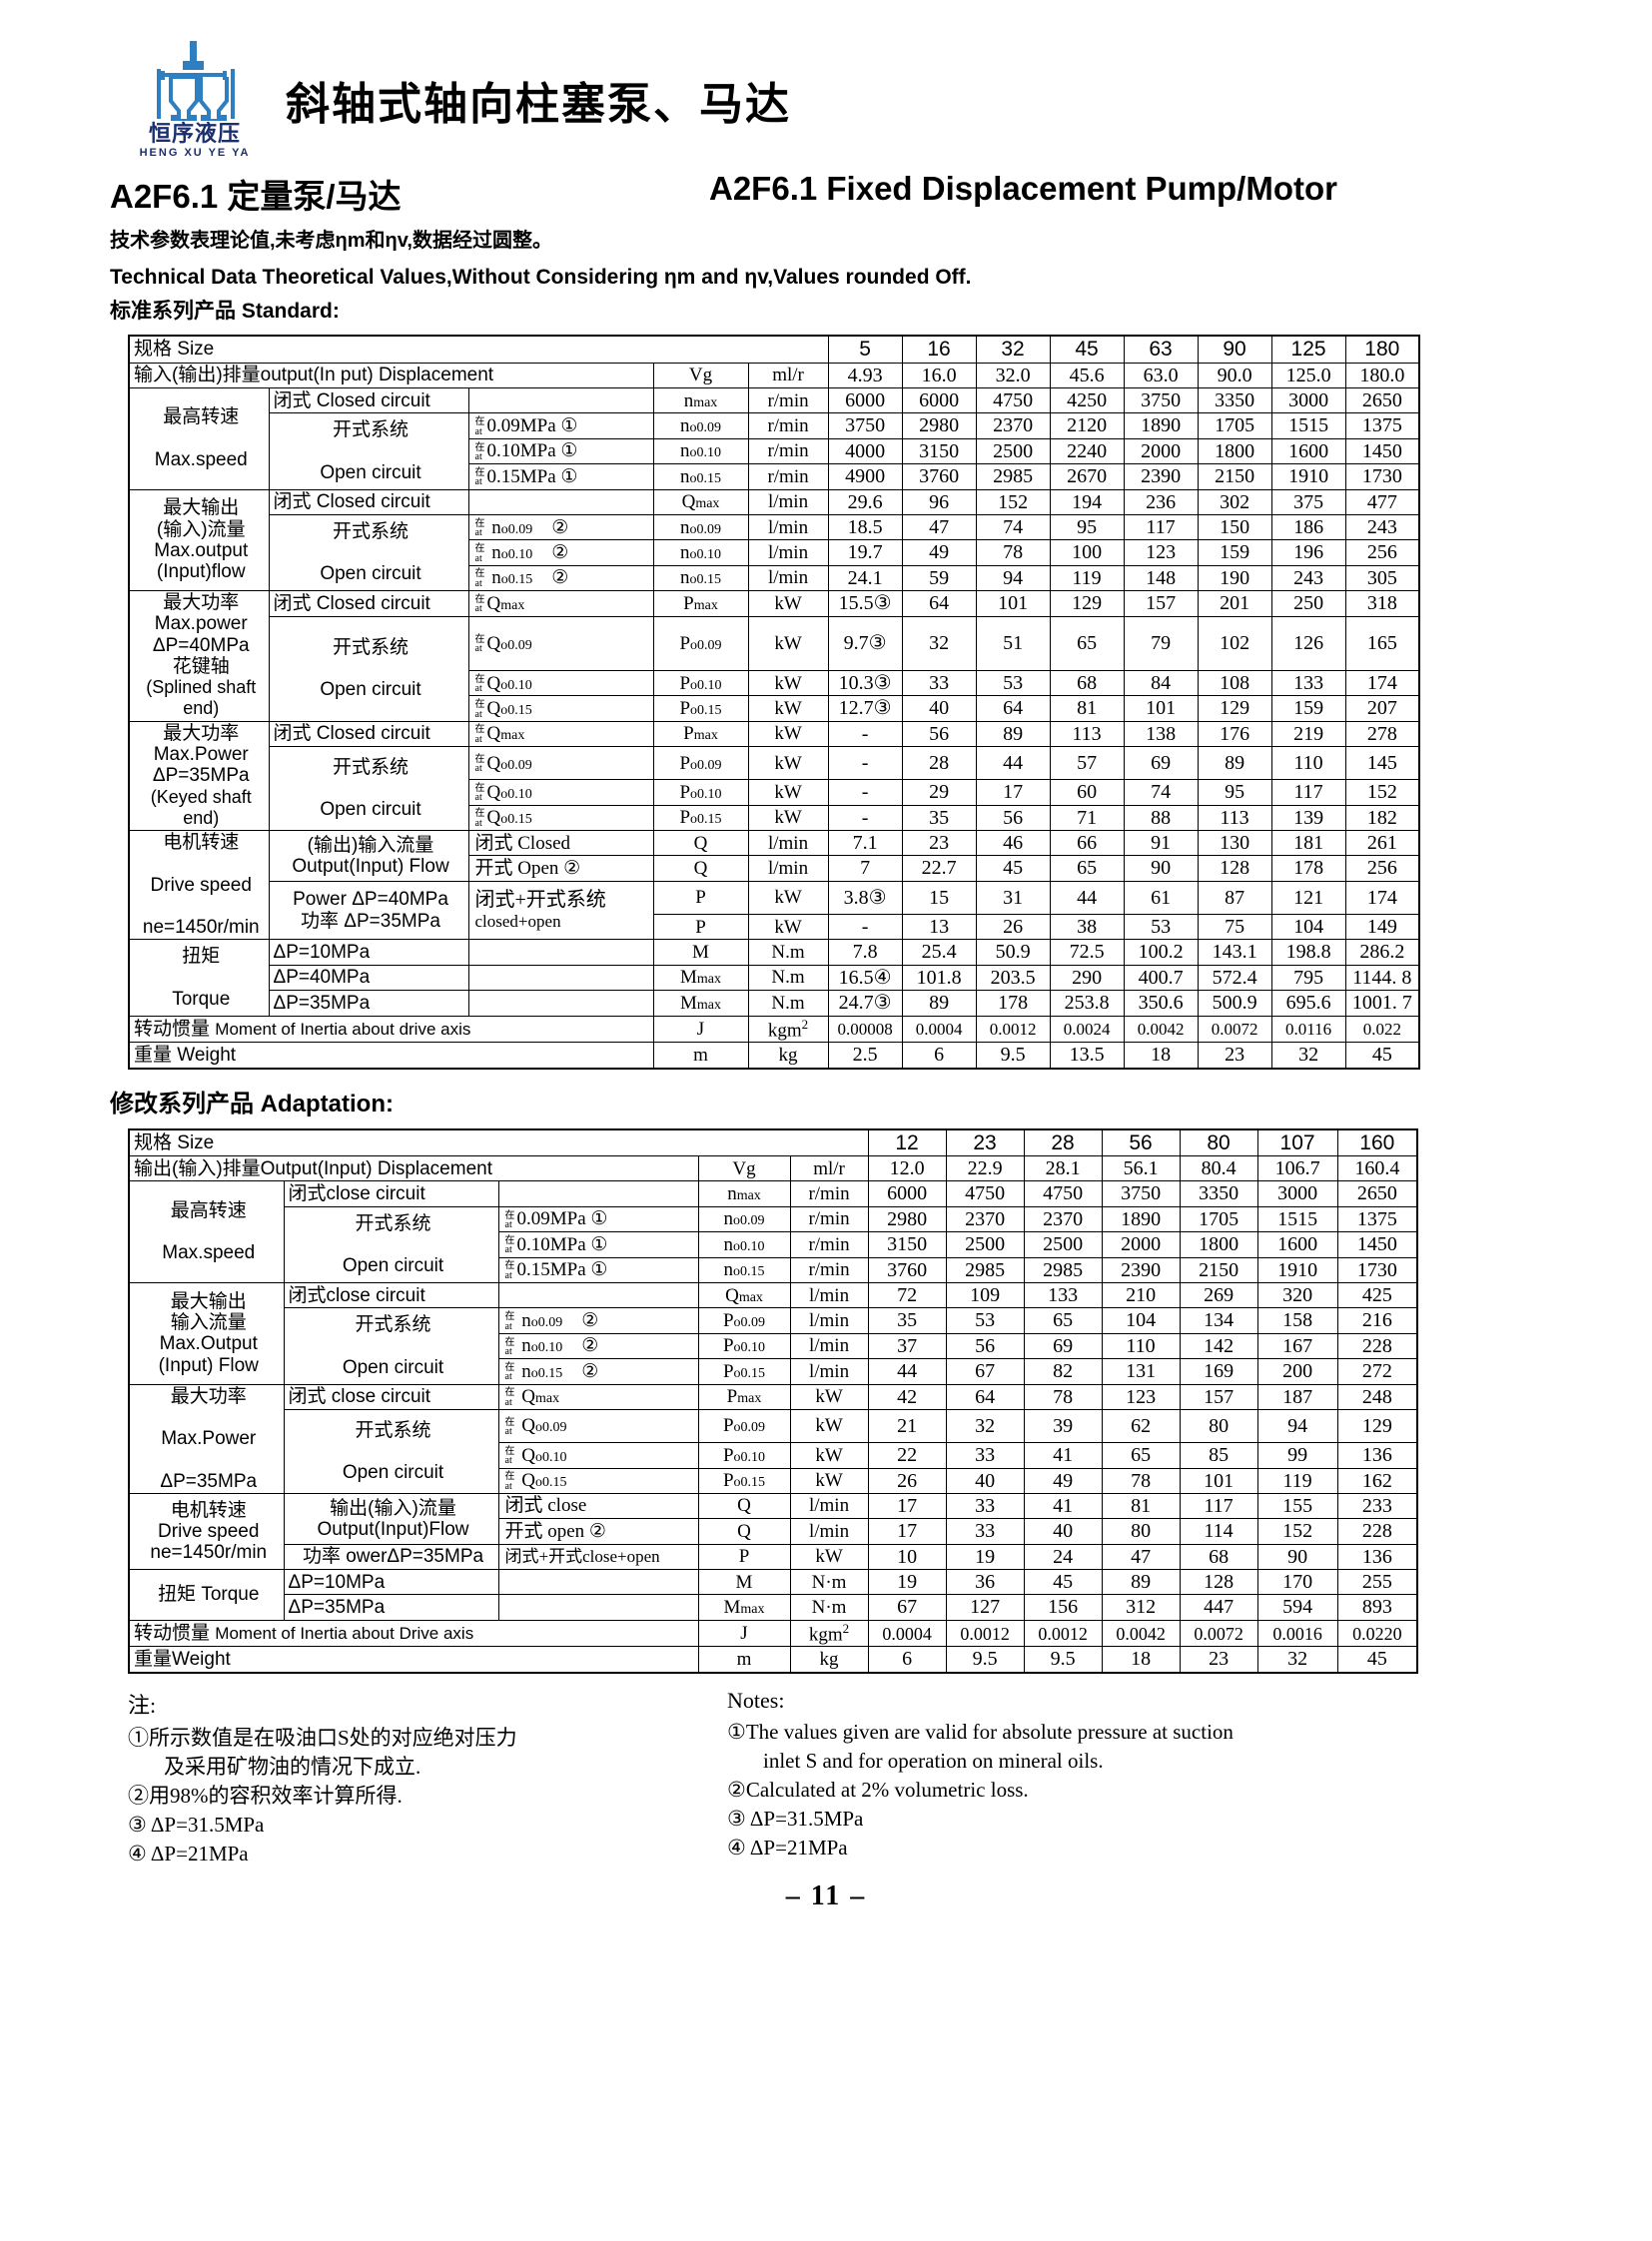  What do you see at coordinates (560, 476) in the screenshot?
I see `condition-cell: 在 at 0.15MPa ①` at bounding box center [560, 476].